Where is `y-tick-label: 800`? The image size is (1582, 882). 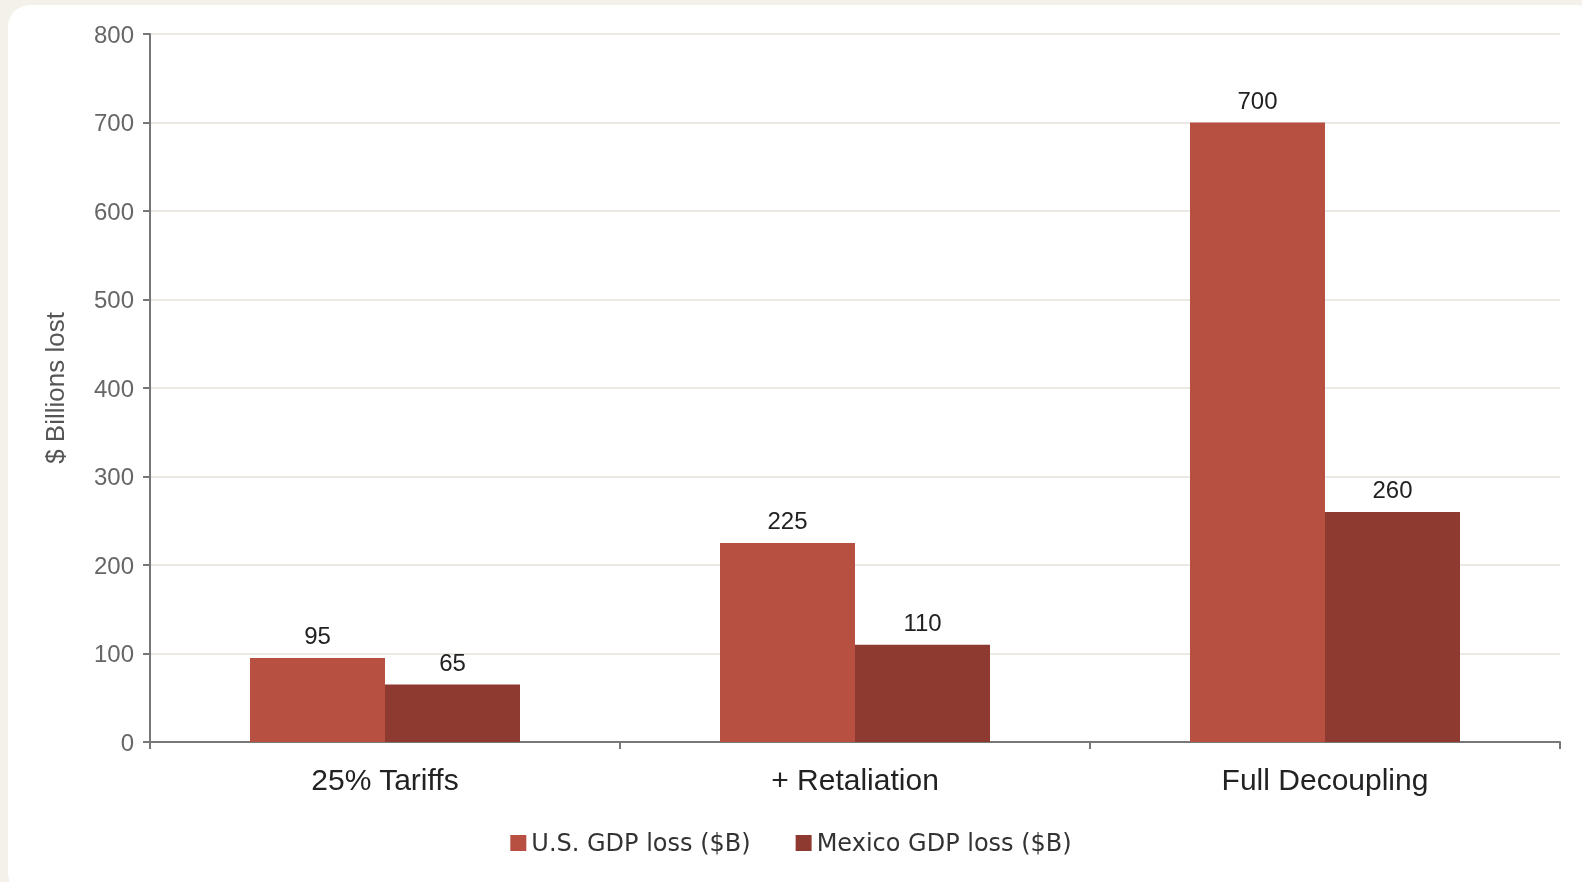 y-tick-label: 800 is located at coordinates (113, 34).